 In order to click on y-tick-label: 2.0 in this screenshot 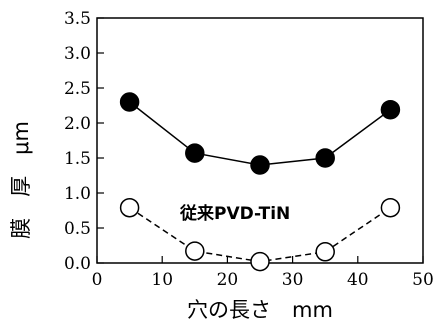, I will do `click(77, 124)`.